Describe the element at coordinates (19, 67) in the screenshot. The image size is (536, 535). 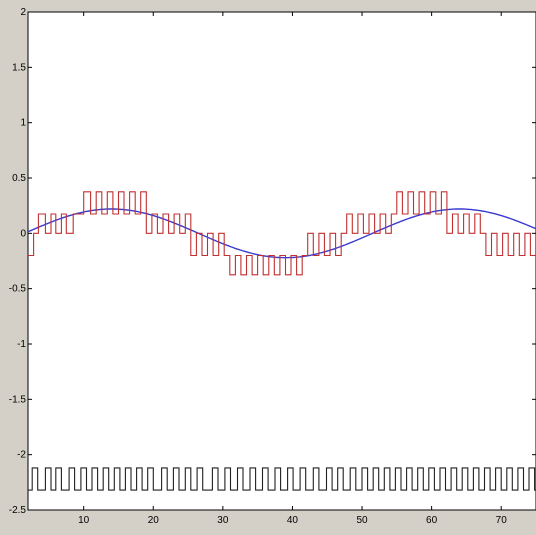
I see `y-tick-label: 1.5` at that location.